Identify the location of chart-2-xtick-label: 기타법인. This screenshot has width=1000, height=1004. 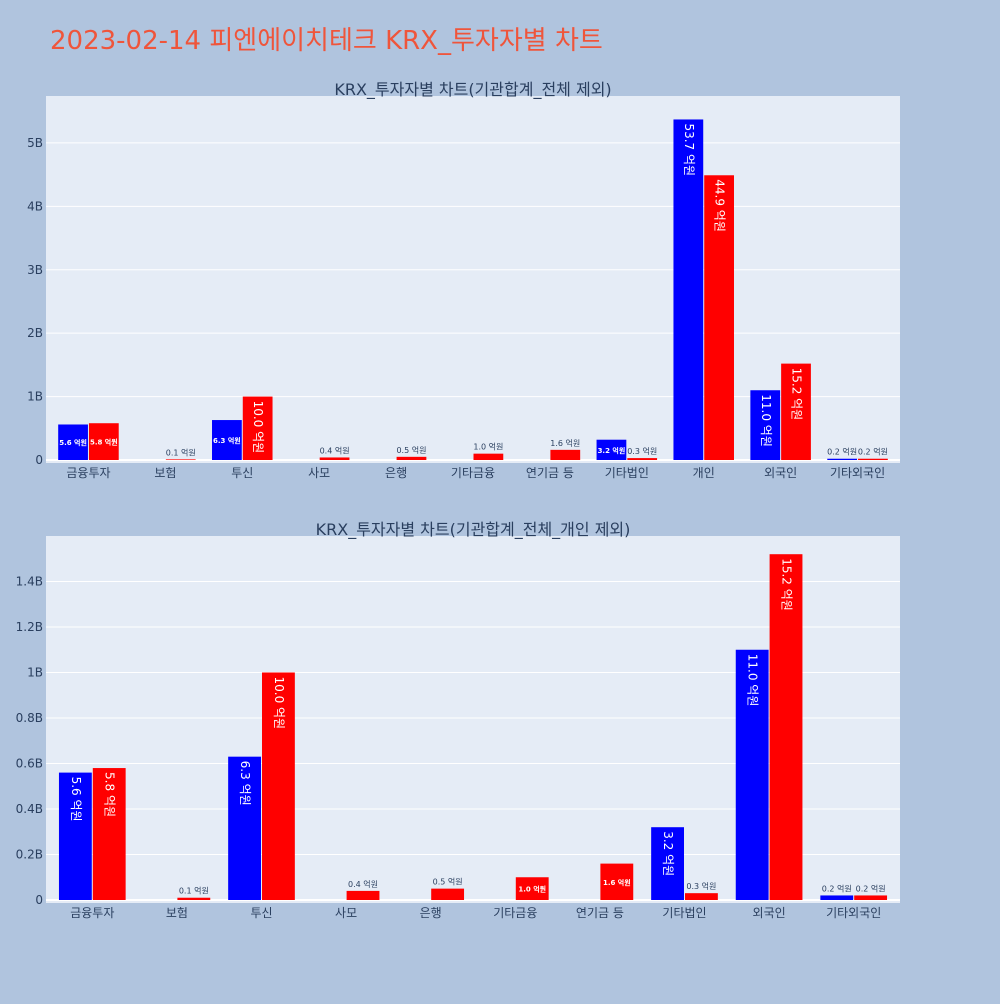
(684, 913).